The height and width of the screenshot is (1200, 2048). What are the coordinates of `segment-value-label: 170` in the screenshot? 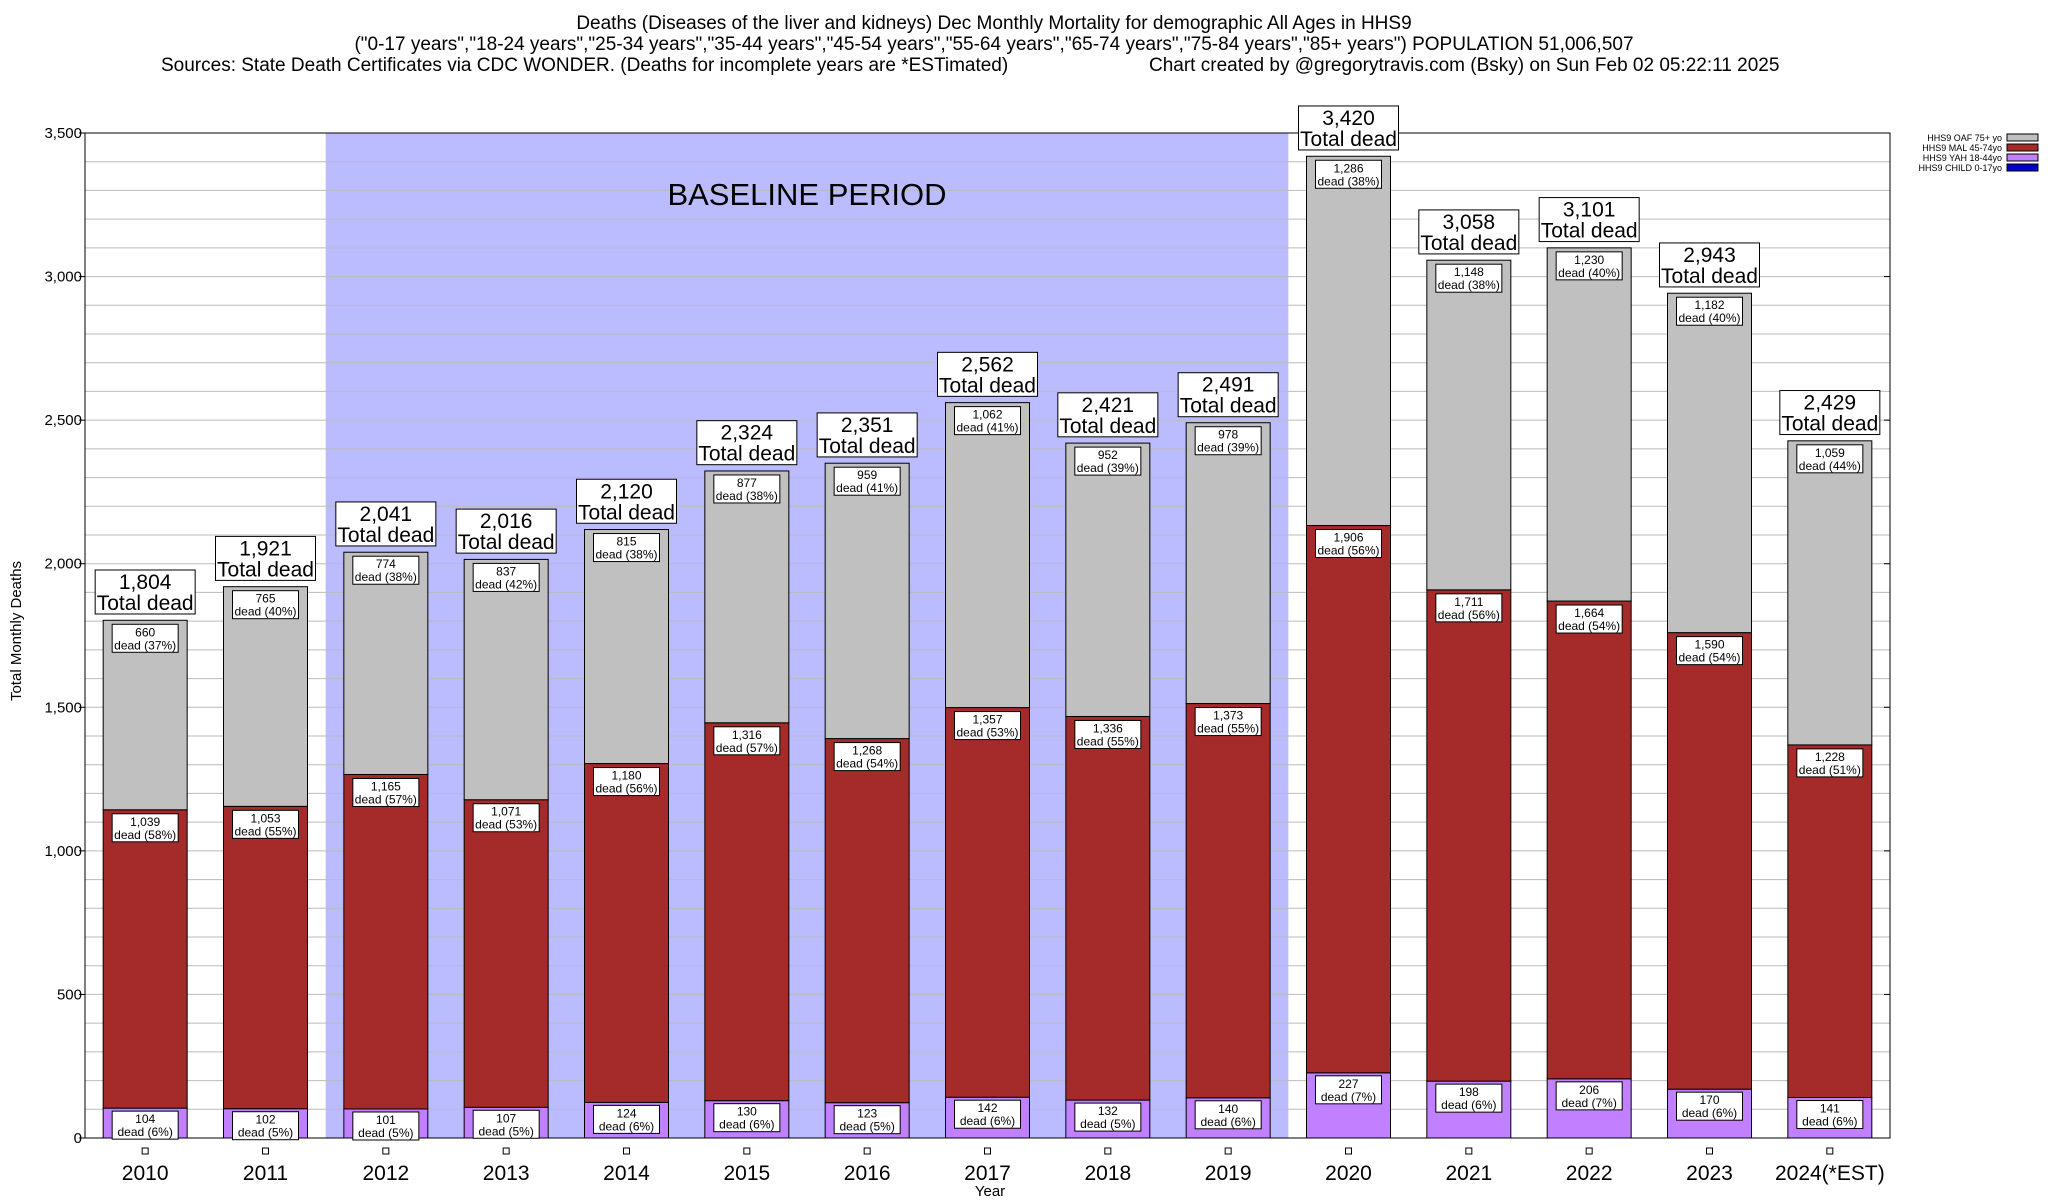 It's located at (1709, 1100).